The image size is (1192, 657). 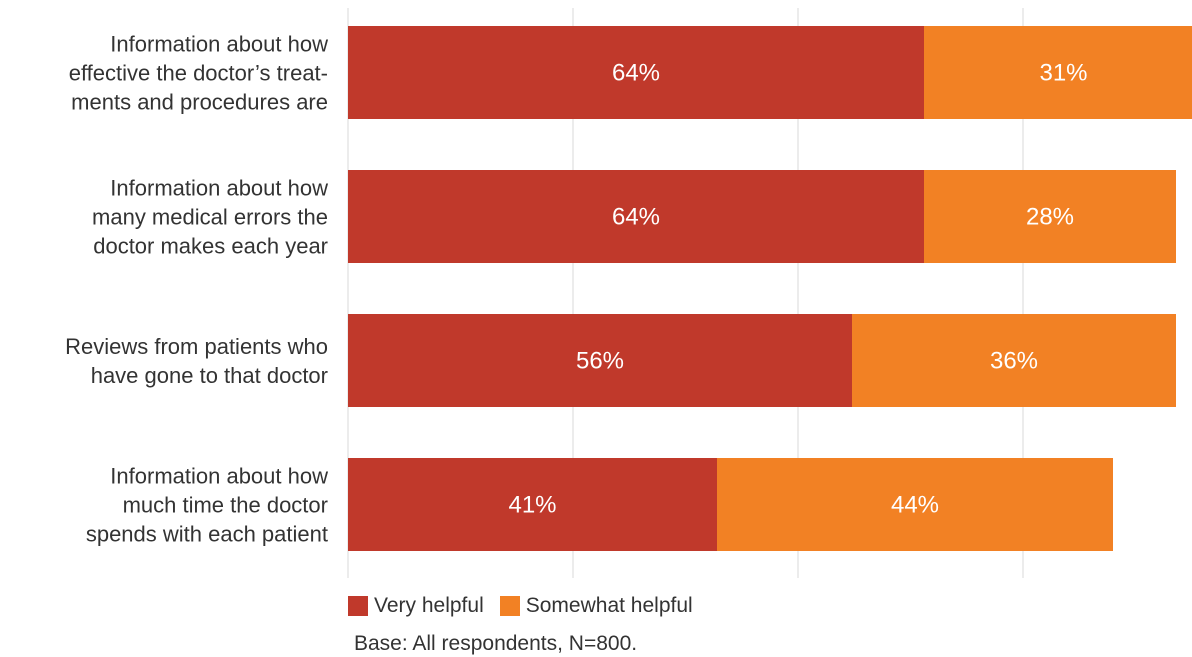 I want to click on legend-item-somewhat-helpful: Somewhat helpful, so click(x=596, y=606).